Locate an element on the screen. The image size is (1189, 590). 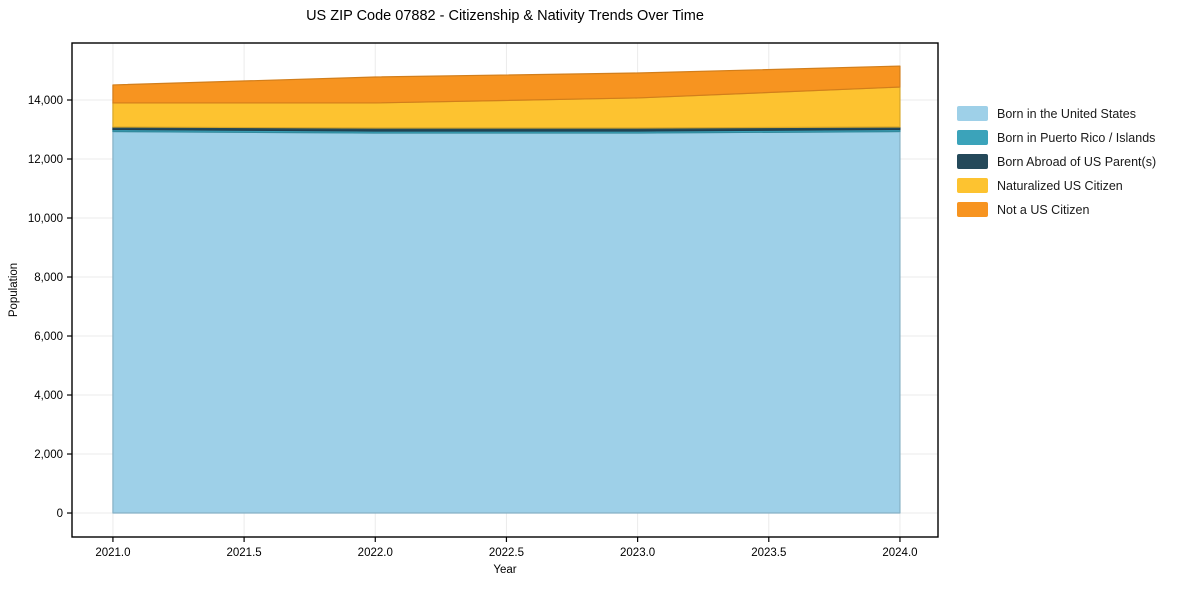
y-tick-label: 4,000 is located at coordinates (48, 396).